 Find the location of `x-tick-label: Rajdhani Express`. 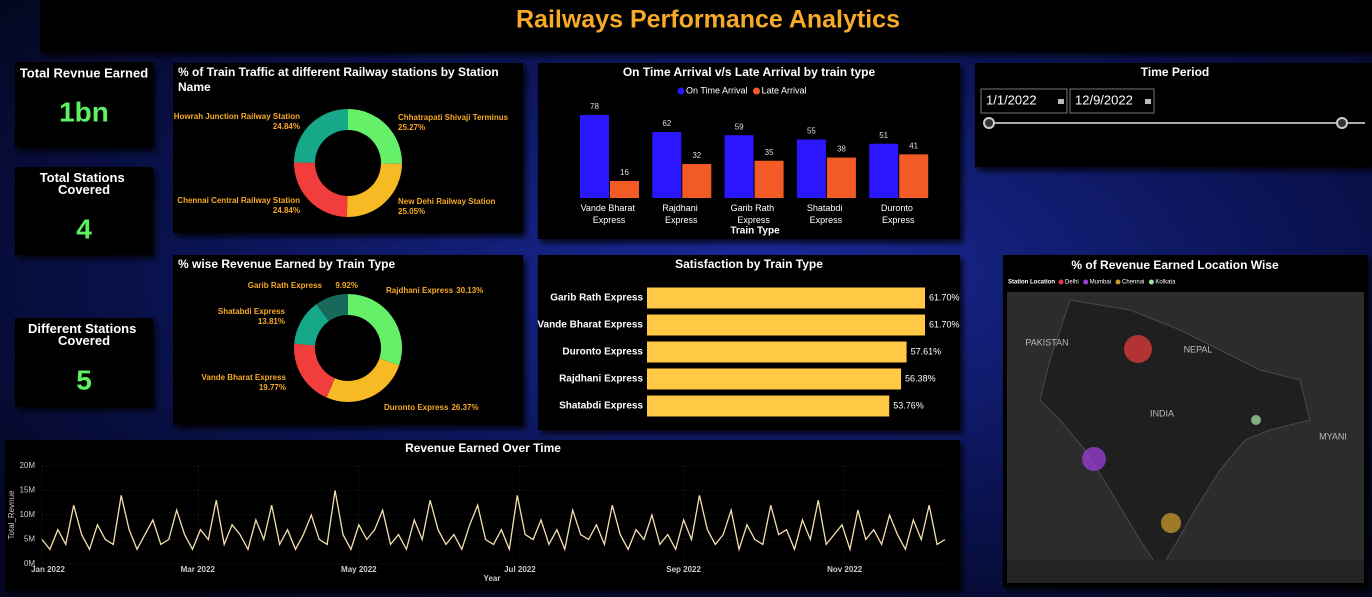

x-tick-label: Rajdhani Express is located at coordinates (681, 214).